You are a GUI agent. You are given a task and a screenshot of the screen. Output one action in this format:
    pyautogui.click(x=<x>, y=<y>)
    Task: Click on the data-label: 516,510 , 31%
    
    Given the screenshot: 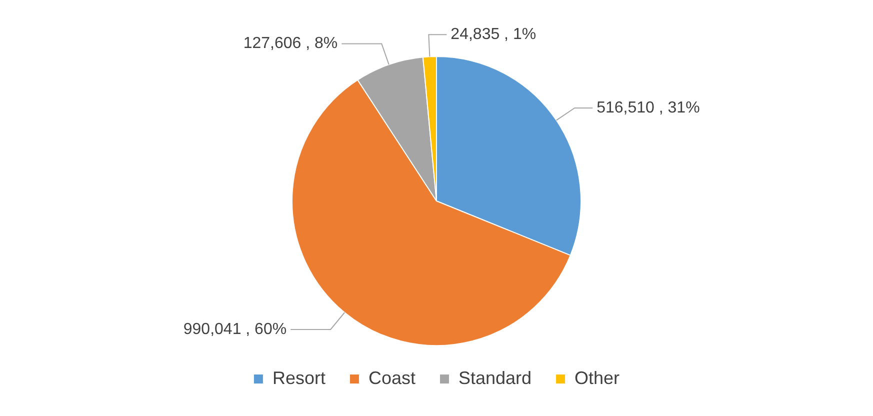 What is the action you would take?
    pyautogui.click(x=648, y=107)
    